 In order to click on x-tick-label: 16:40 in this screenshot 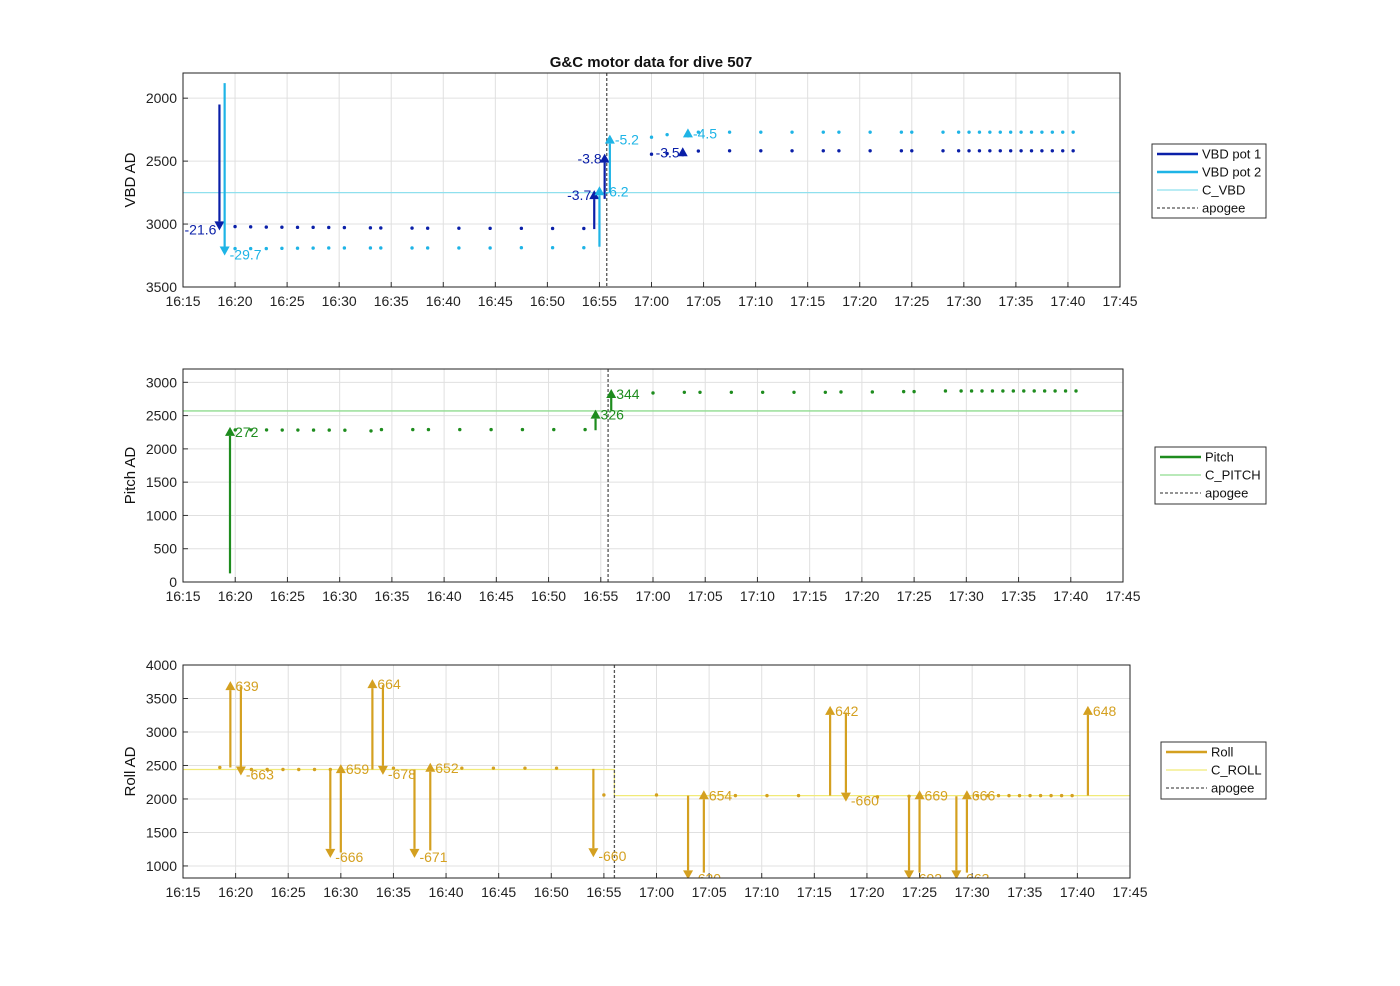, I will do `click(443, 301)`.